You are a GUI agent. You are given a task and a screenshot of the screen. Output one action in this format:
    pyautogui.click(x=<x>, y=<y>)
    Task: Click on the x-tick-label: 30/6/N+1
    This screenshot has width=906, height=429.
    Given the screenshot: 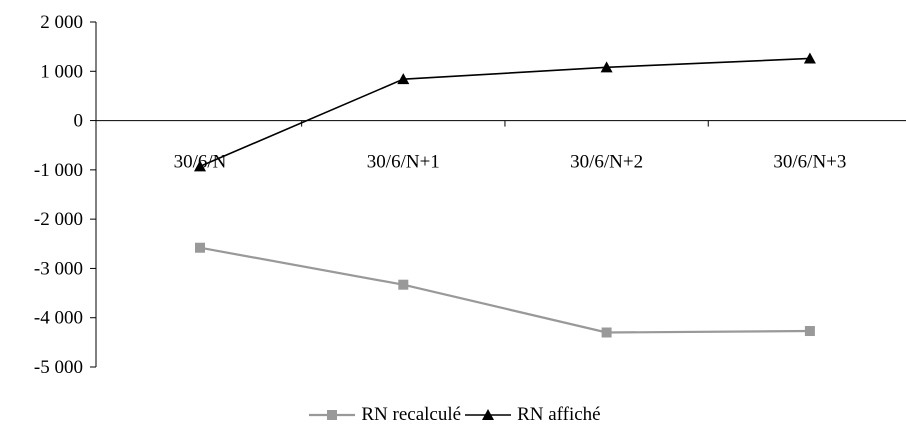 What is the action you would take?
    pyautogui.click(x=403, y=162)
    